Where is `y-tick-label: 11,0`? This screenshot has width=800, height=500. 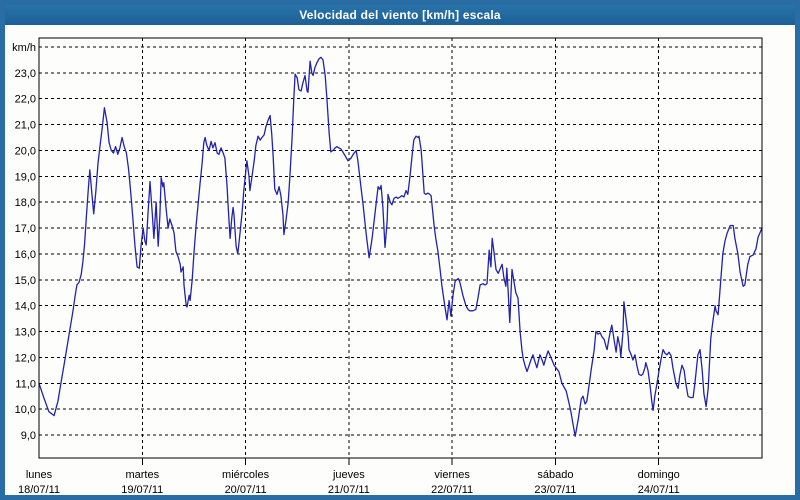
y-tick-label: 11,0 is located at coordinates (25, 384).